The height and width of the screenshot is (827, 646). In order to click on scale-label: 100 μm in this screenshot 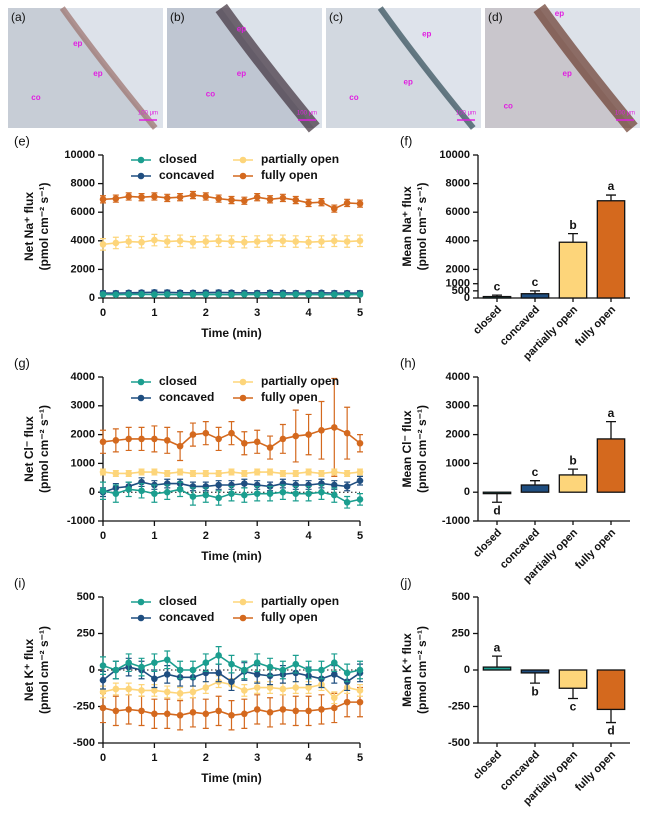, I will do `click(466, 114)`.